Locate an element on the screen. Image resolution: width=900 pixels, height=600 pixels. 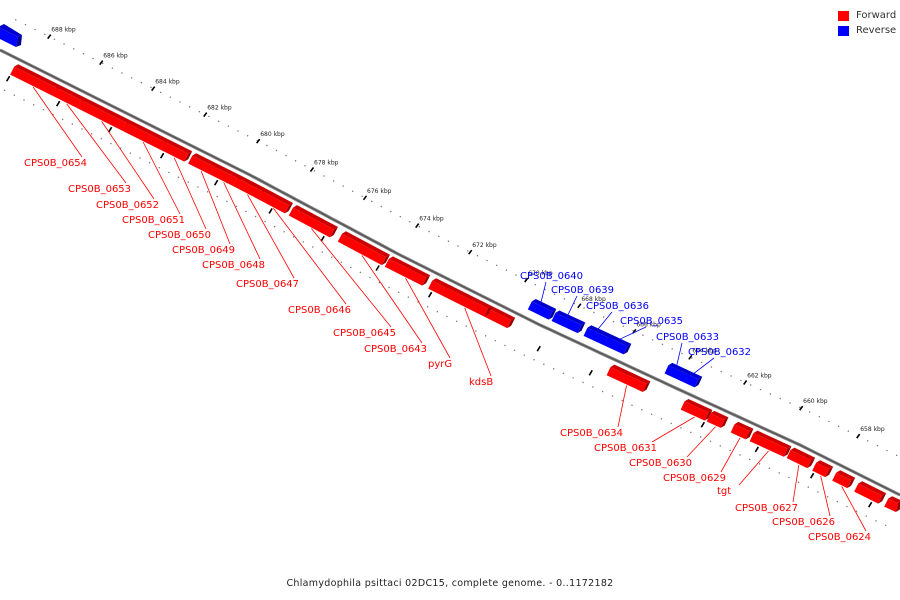
gene-label: CPS0B_0640 is located at coordinates (551, 276).